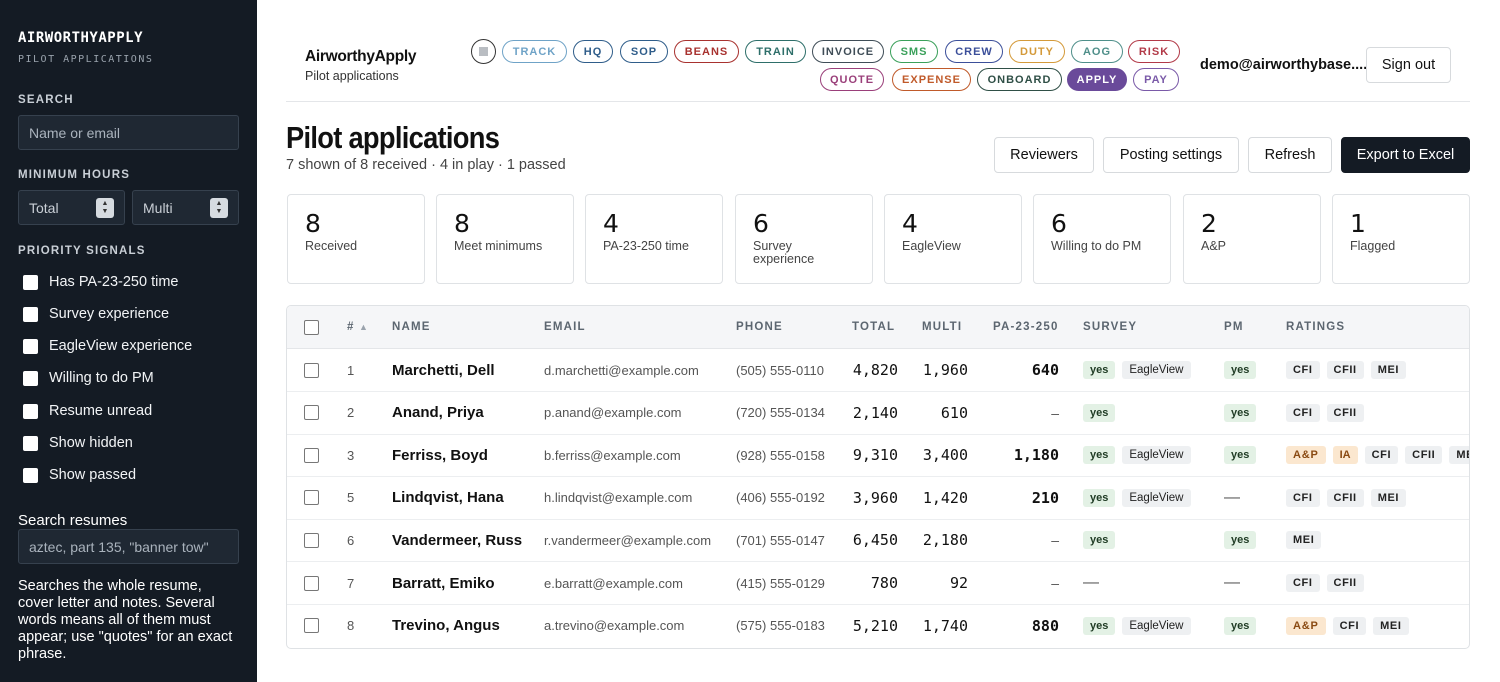 The image size is (1500, 682). I want to click on reviewers-button: Reviewers, so click(1044, 155).